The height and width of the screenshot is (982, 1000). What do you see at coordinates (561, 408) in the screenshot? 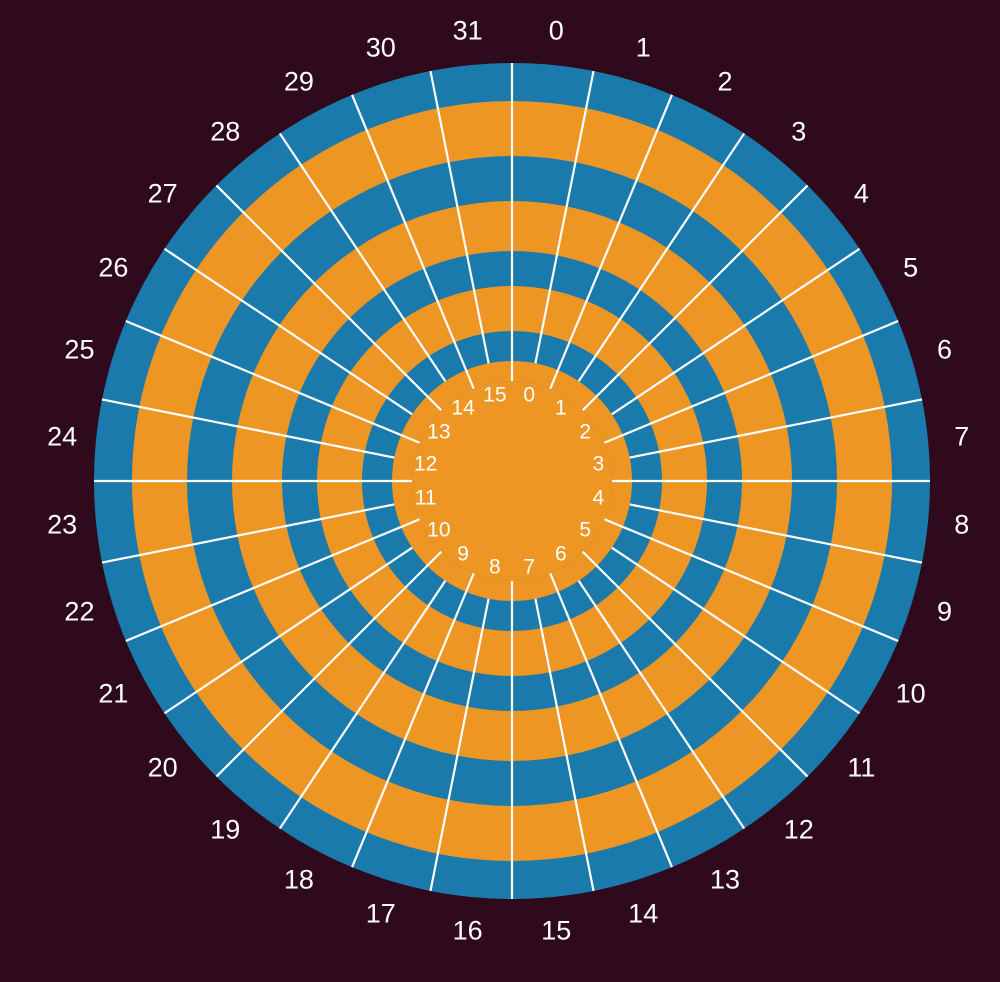
I see `inner-sector-label-1: 1` at bounding box center [561, 408].